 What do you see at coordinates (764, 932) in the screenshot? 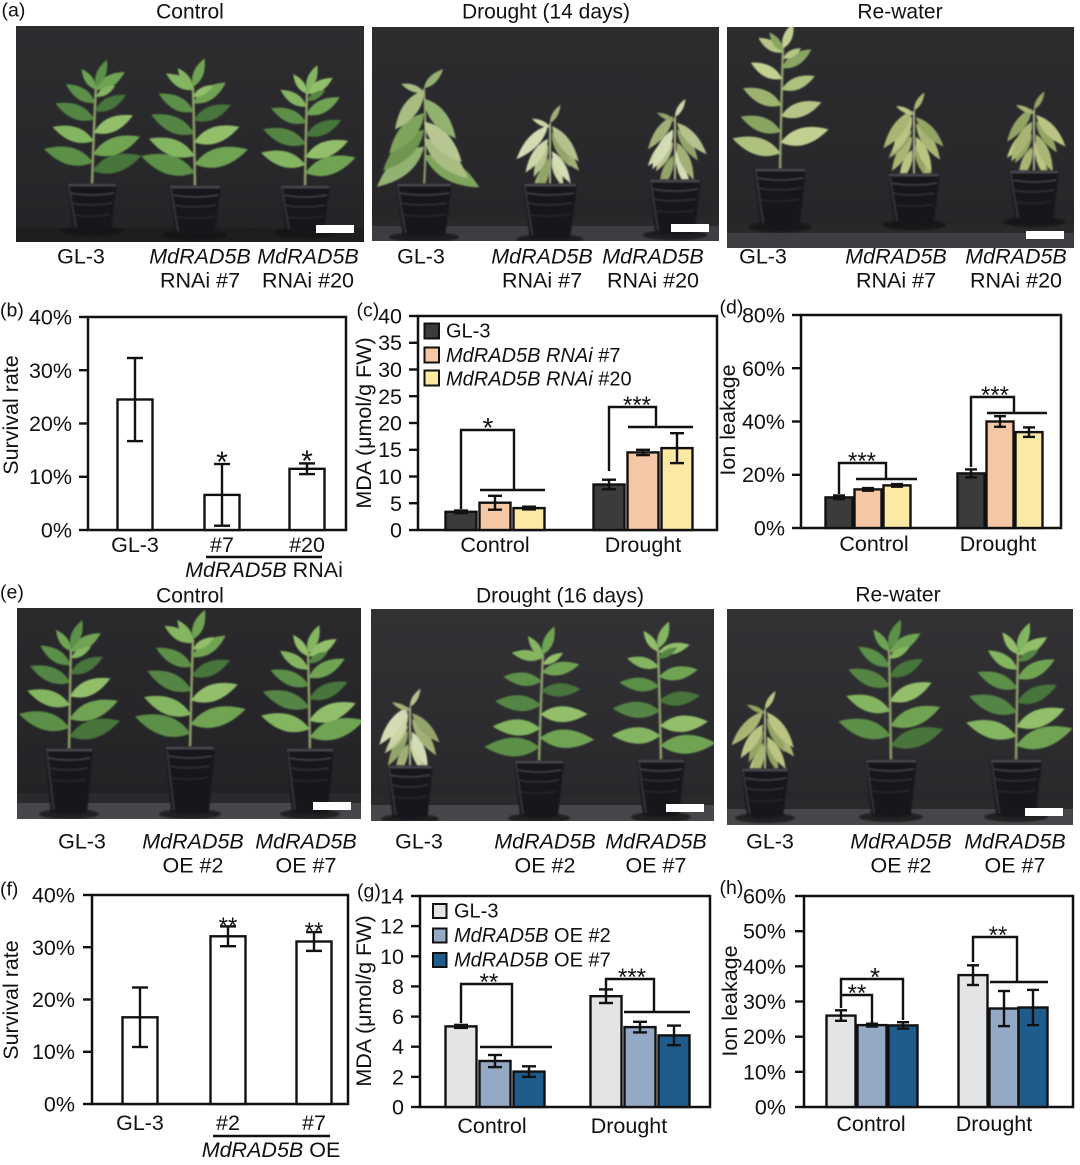
I see `svg-text: 50%` at bounding box center [764, 932].